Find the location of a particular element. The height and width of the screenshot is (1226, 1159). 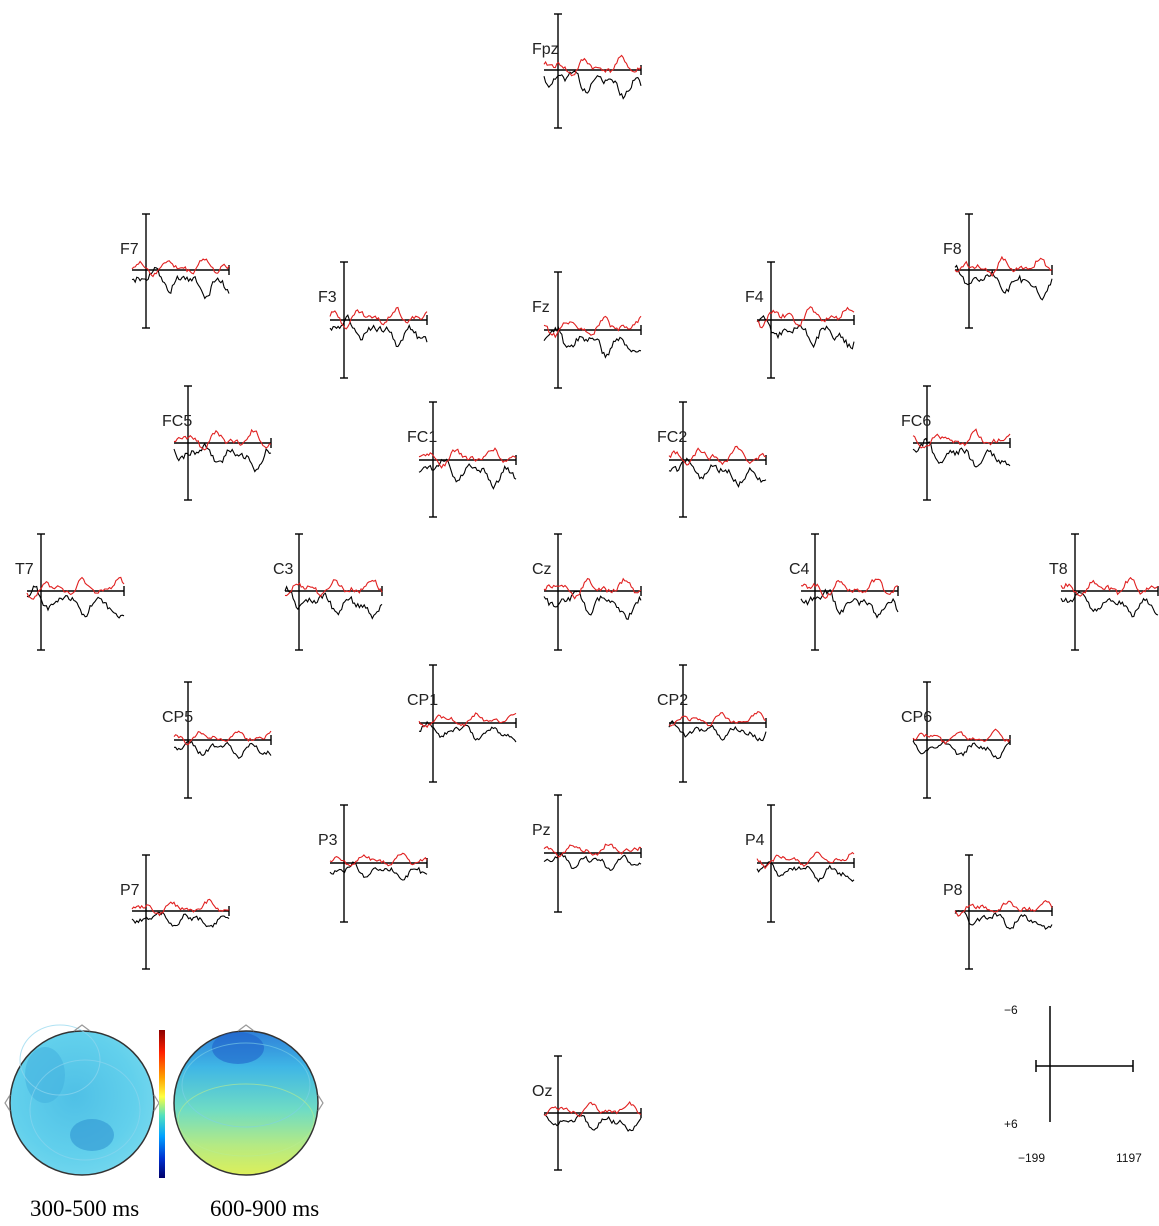

electrode-label: FC5 is located at coordinates (177, 421).